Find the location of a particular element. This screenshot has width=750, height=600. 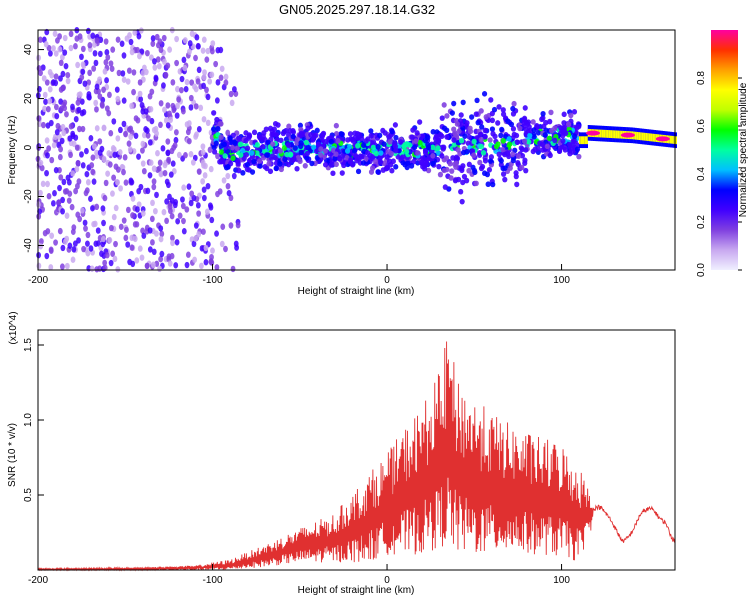

figure-title: GN05.2025.297.18.14.G32 is located at coordinates (357, 9).